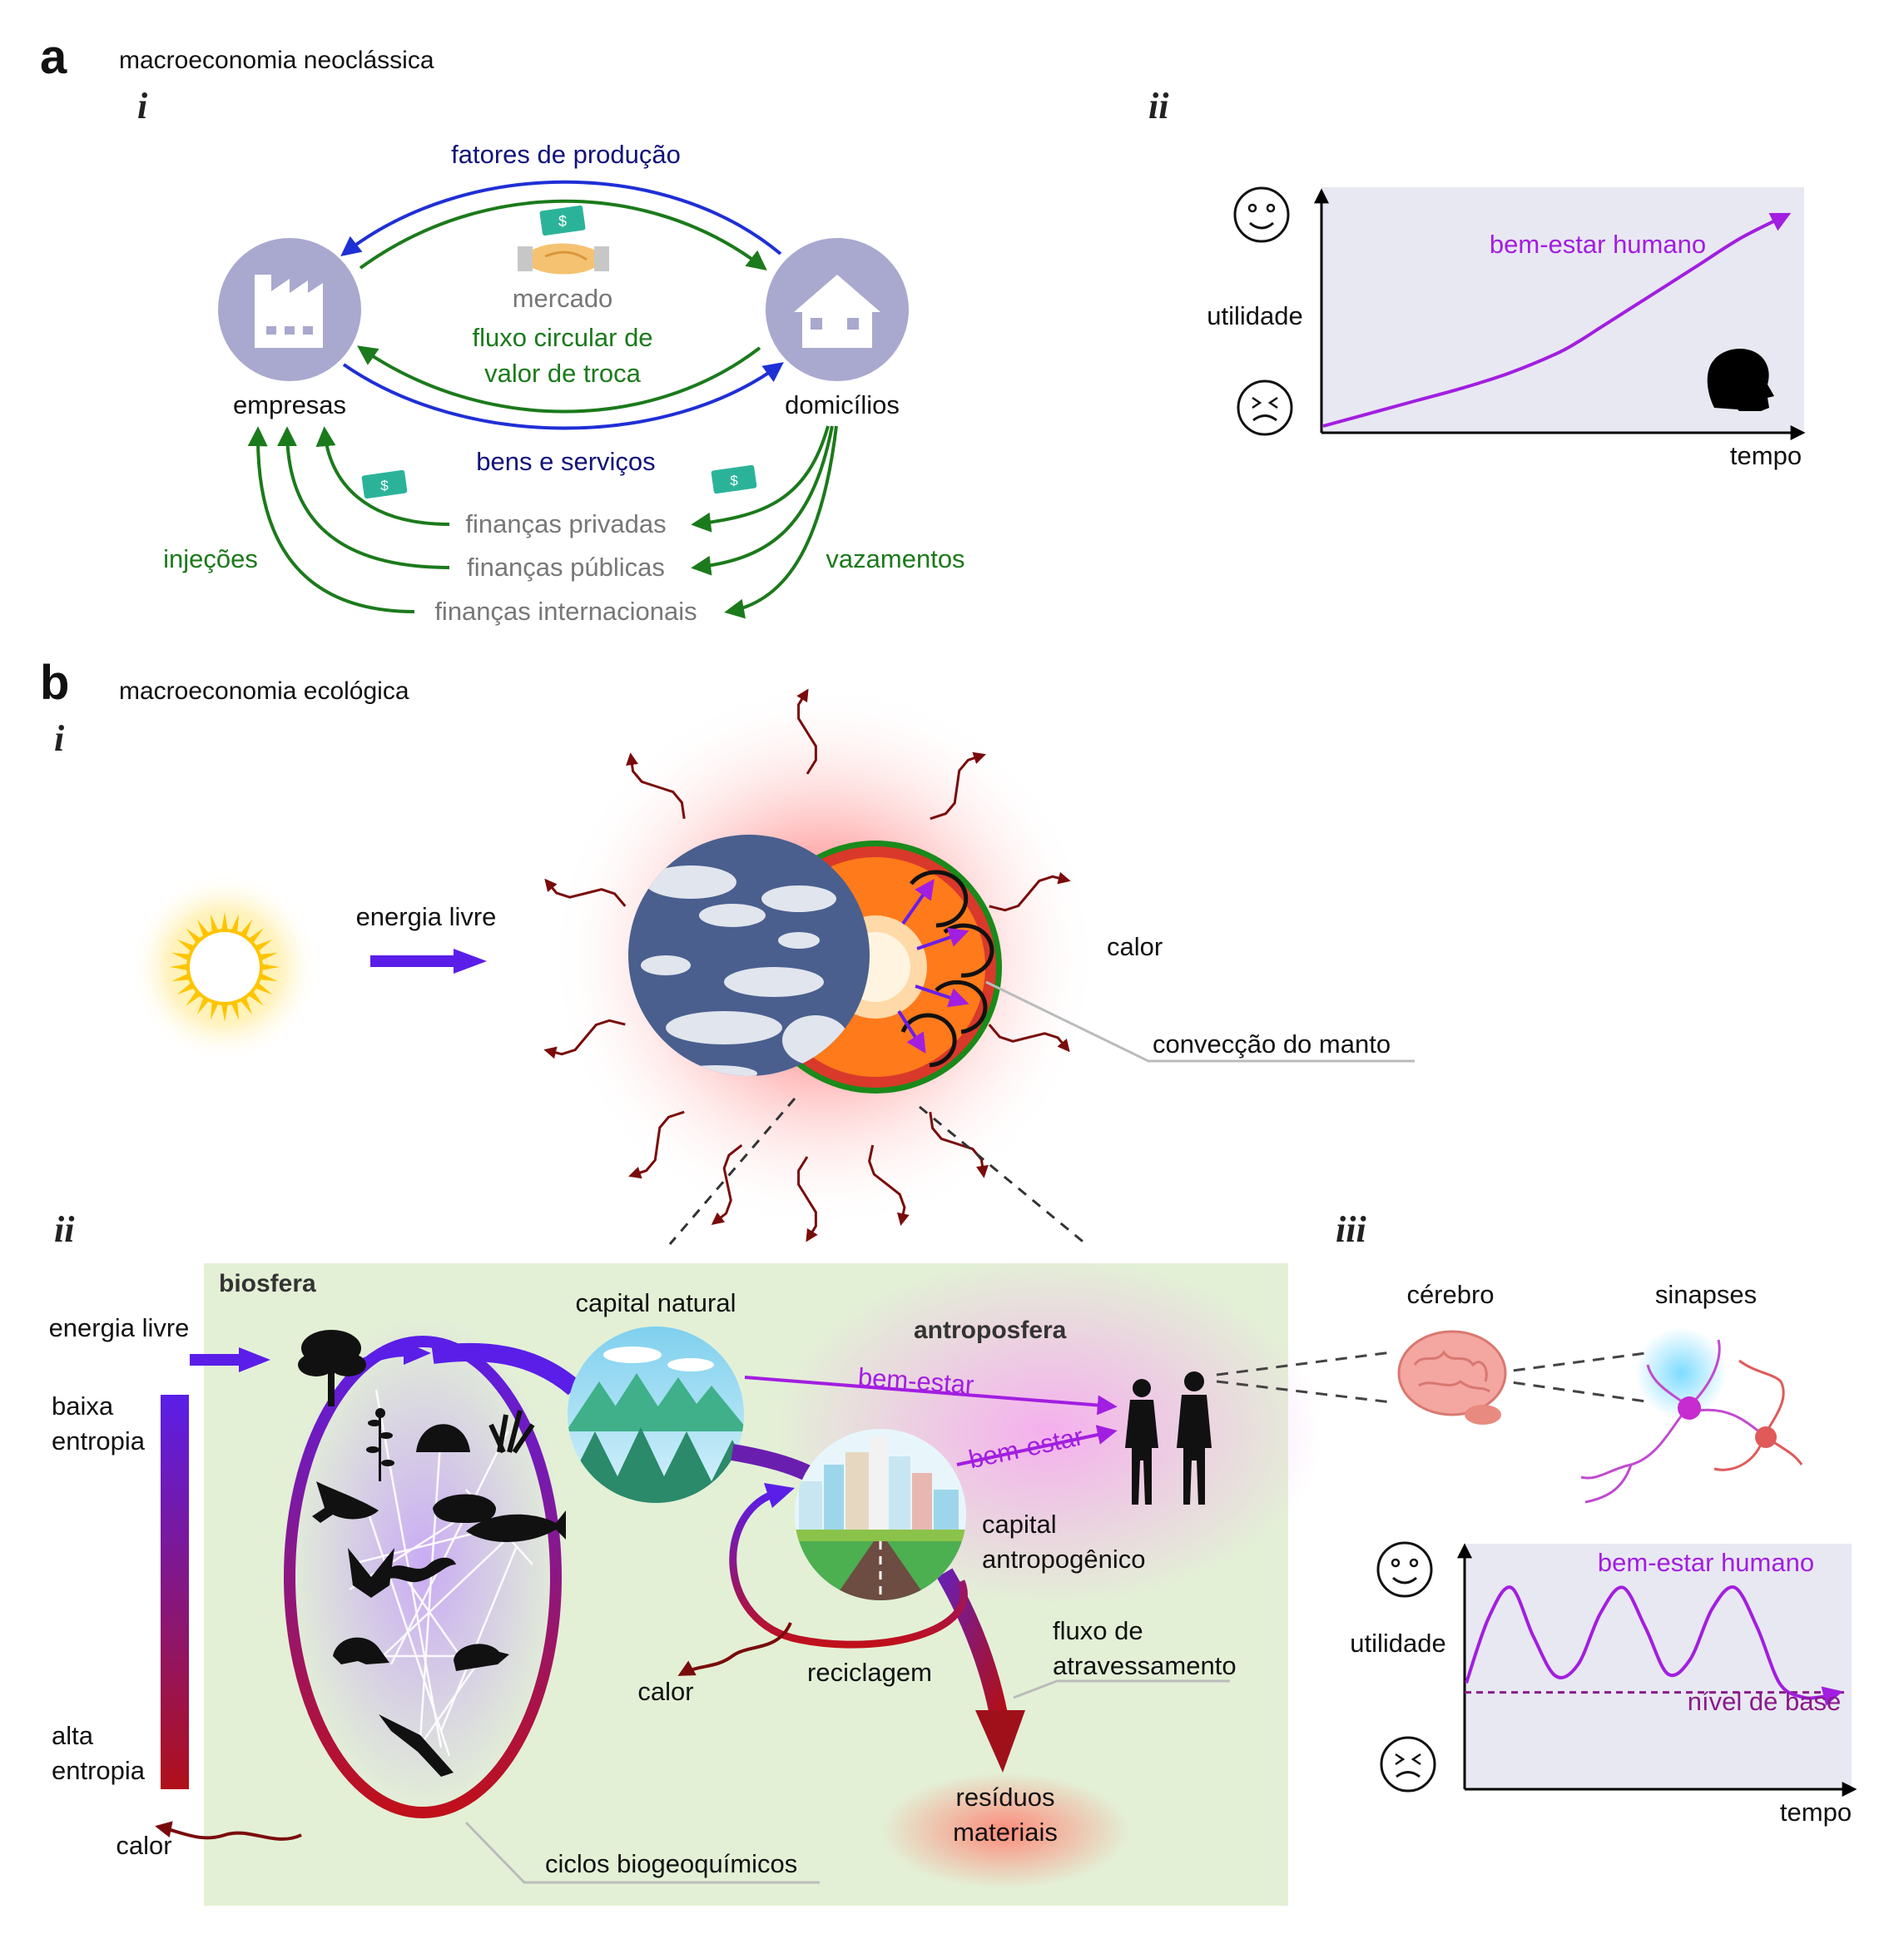  I want to click on panel-a-title: macroeconomia neoclássica, so click(276, 60).